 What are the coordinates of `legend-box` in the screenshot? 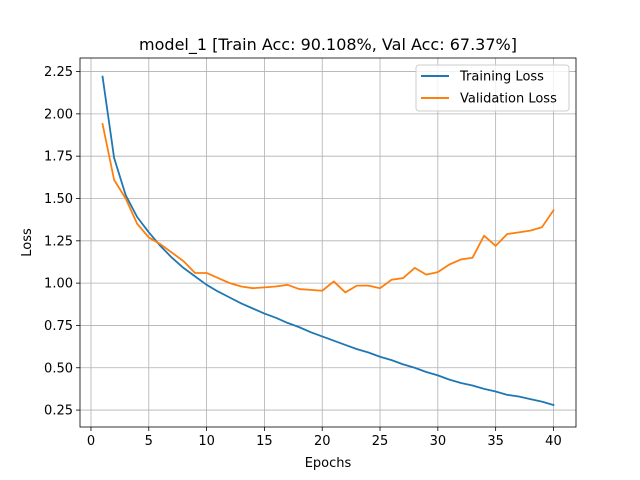 It's located at (492, 88).